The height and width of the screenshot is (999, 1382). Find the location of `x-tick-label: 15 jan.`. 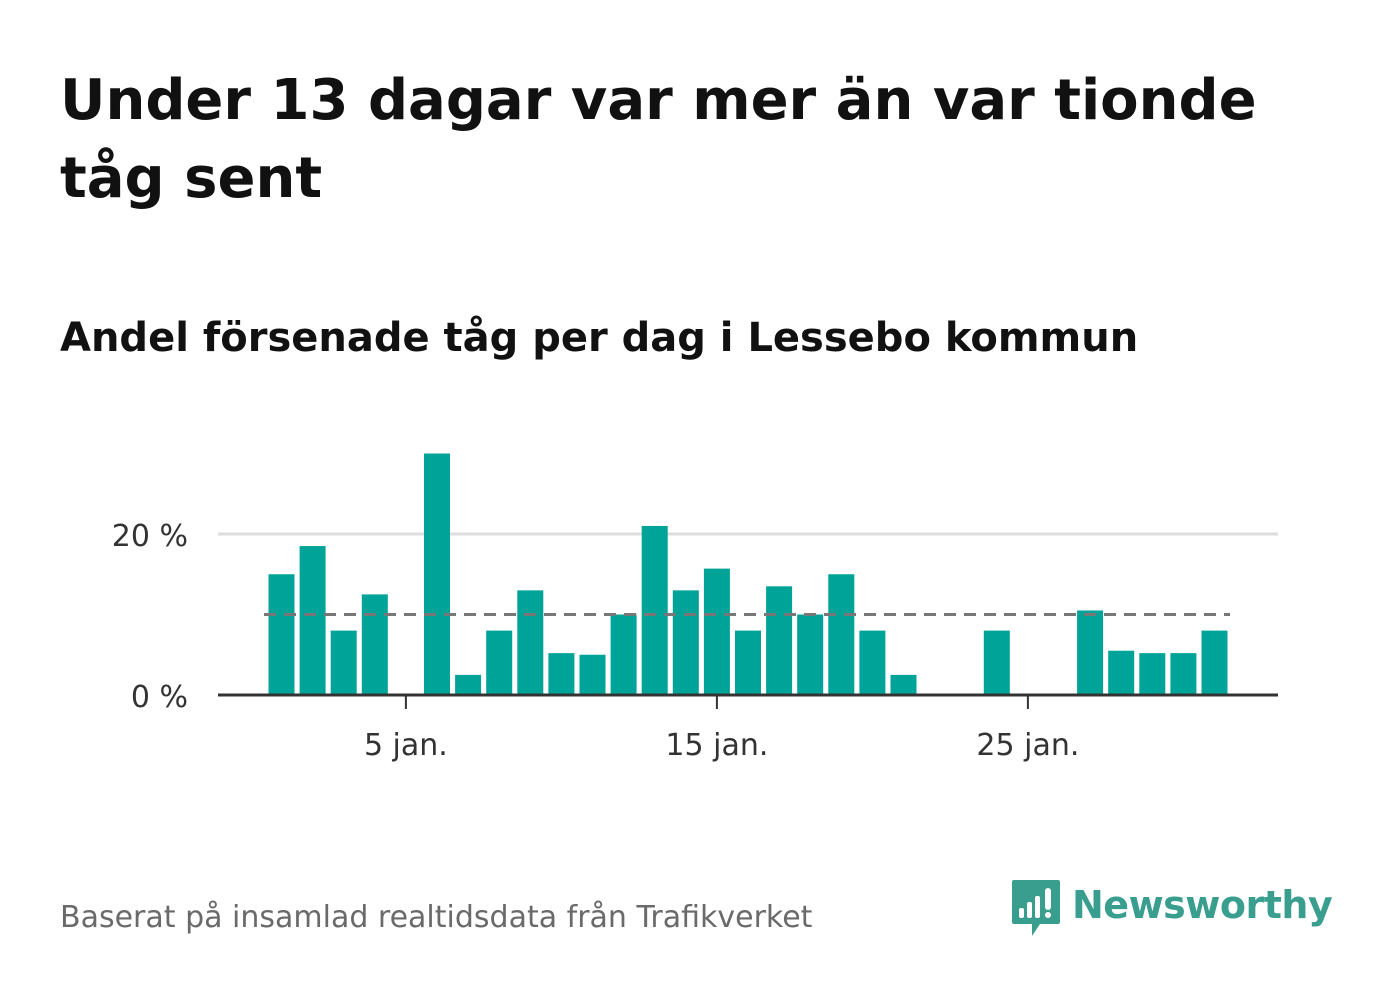

x-tick-label: 15 jan. is located at coordinates (716, 745).